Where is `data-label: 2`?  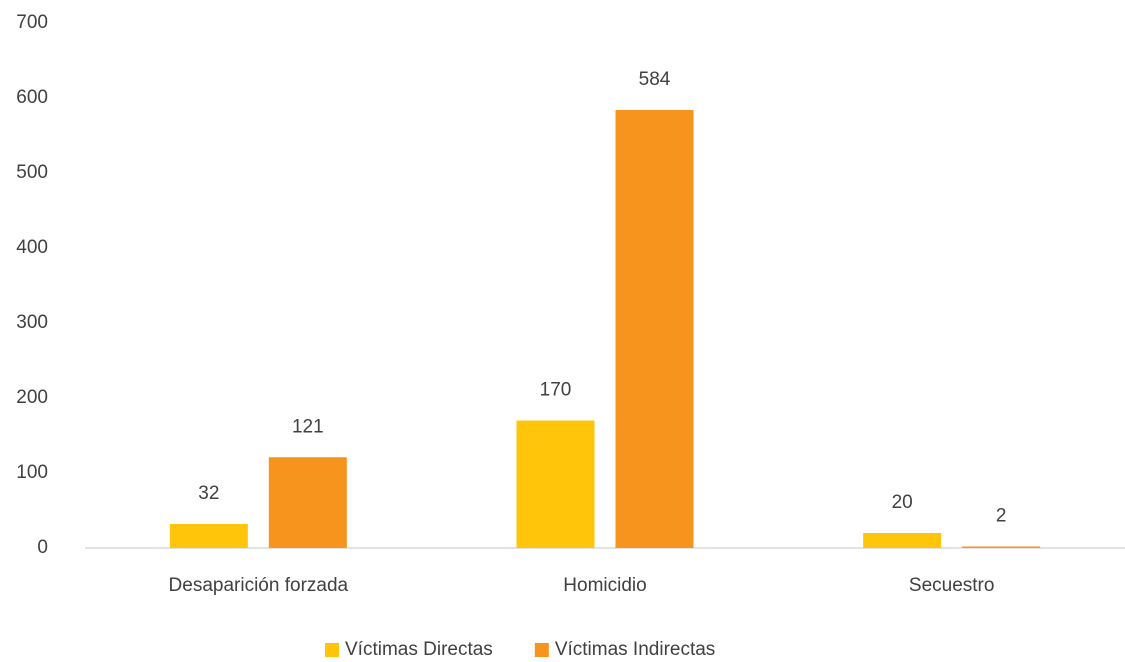
data-label: 2 is located at coordinates (1001, 516).